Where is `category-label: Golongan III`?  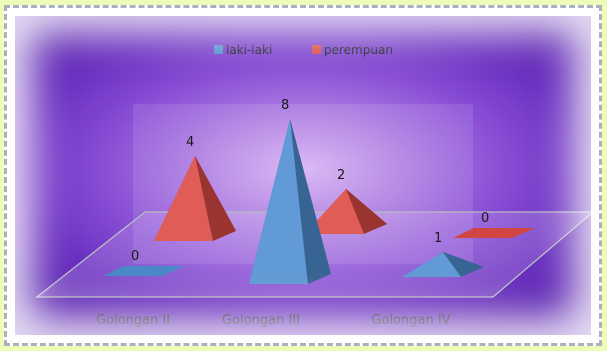
category-label: Golongan III is located at coordinates (261, 320).